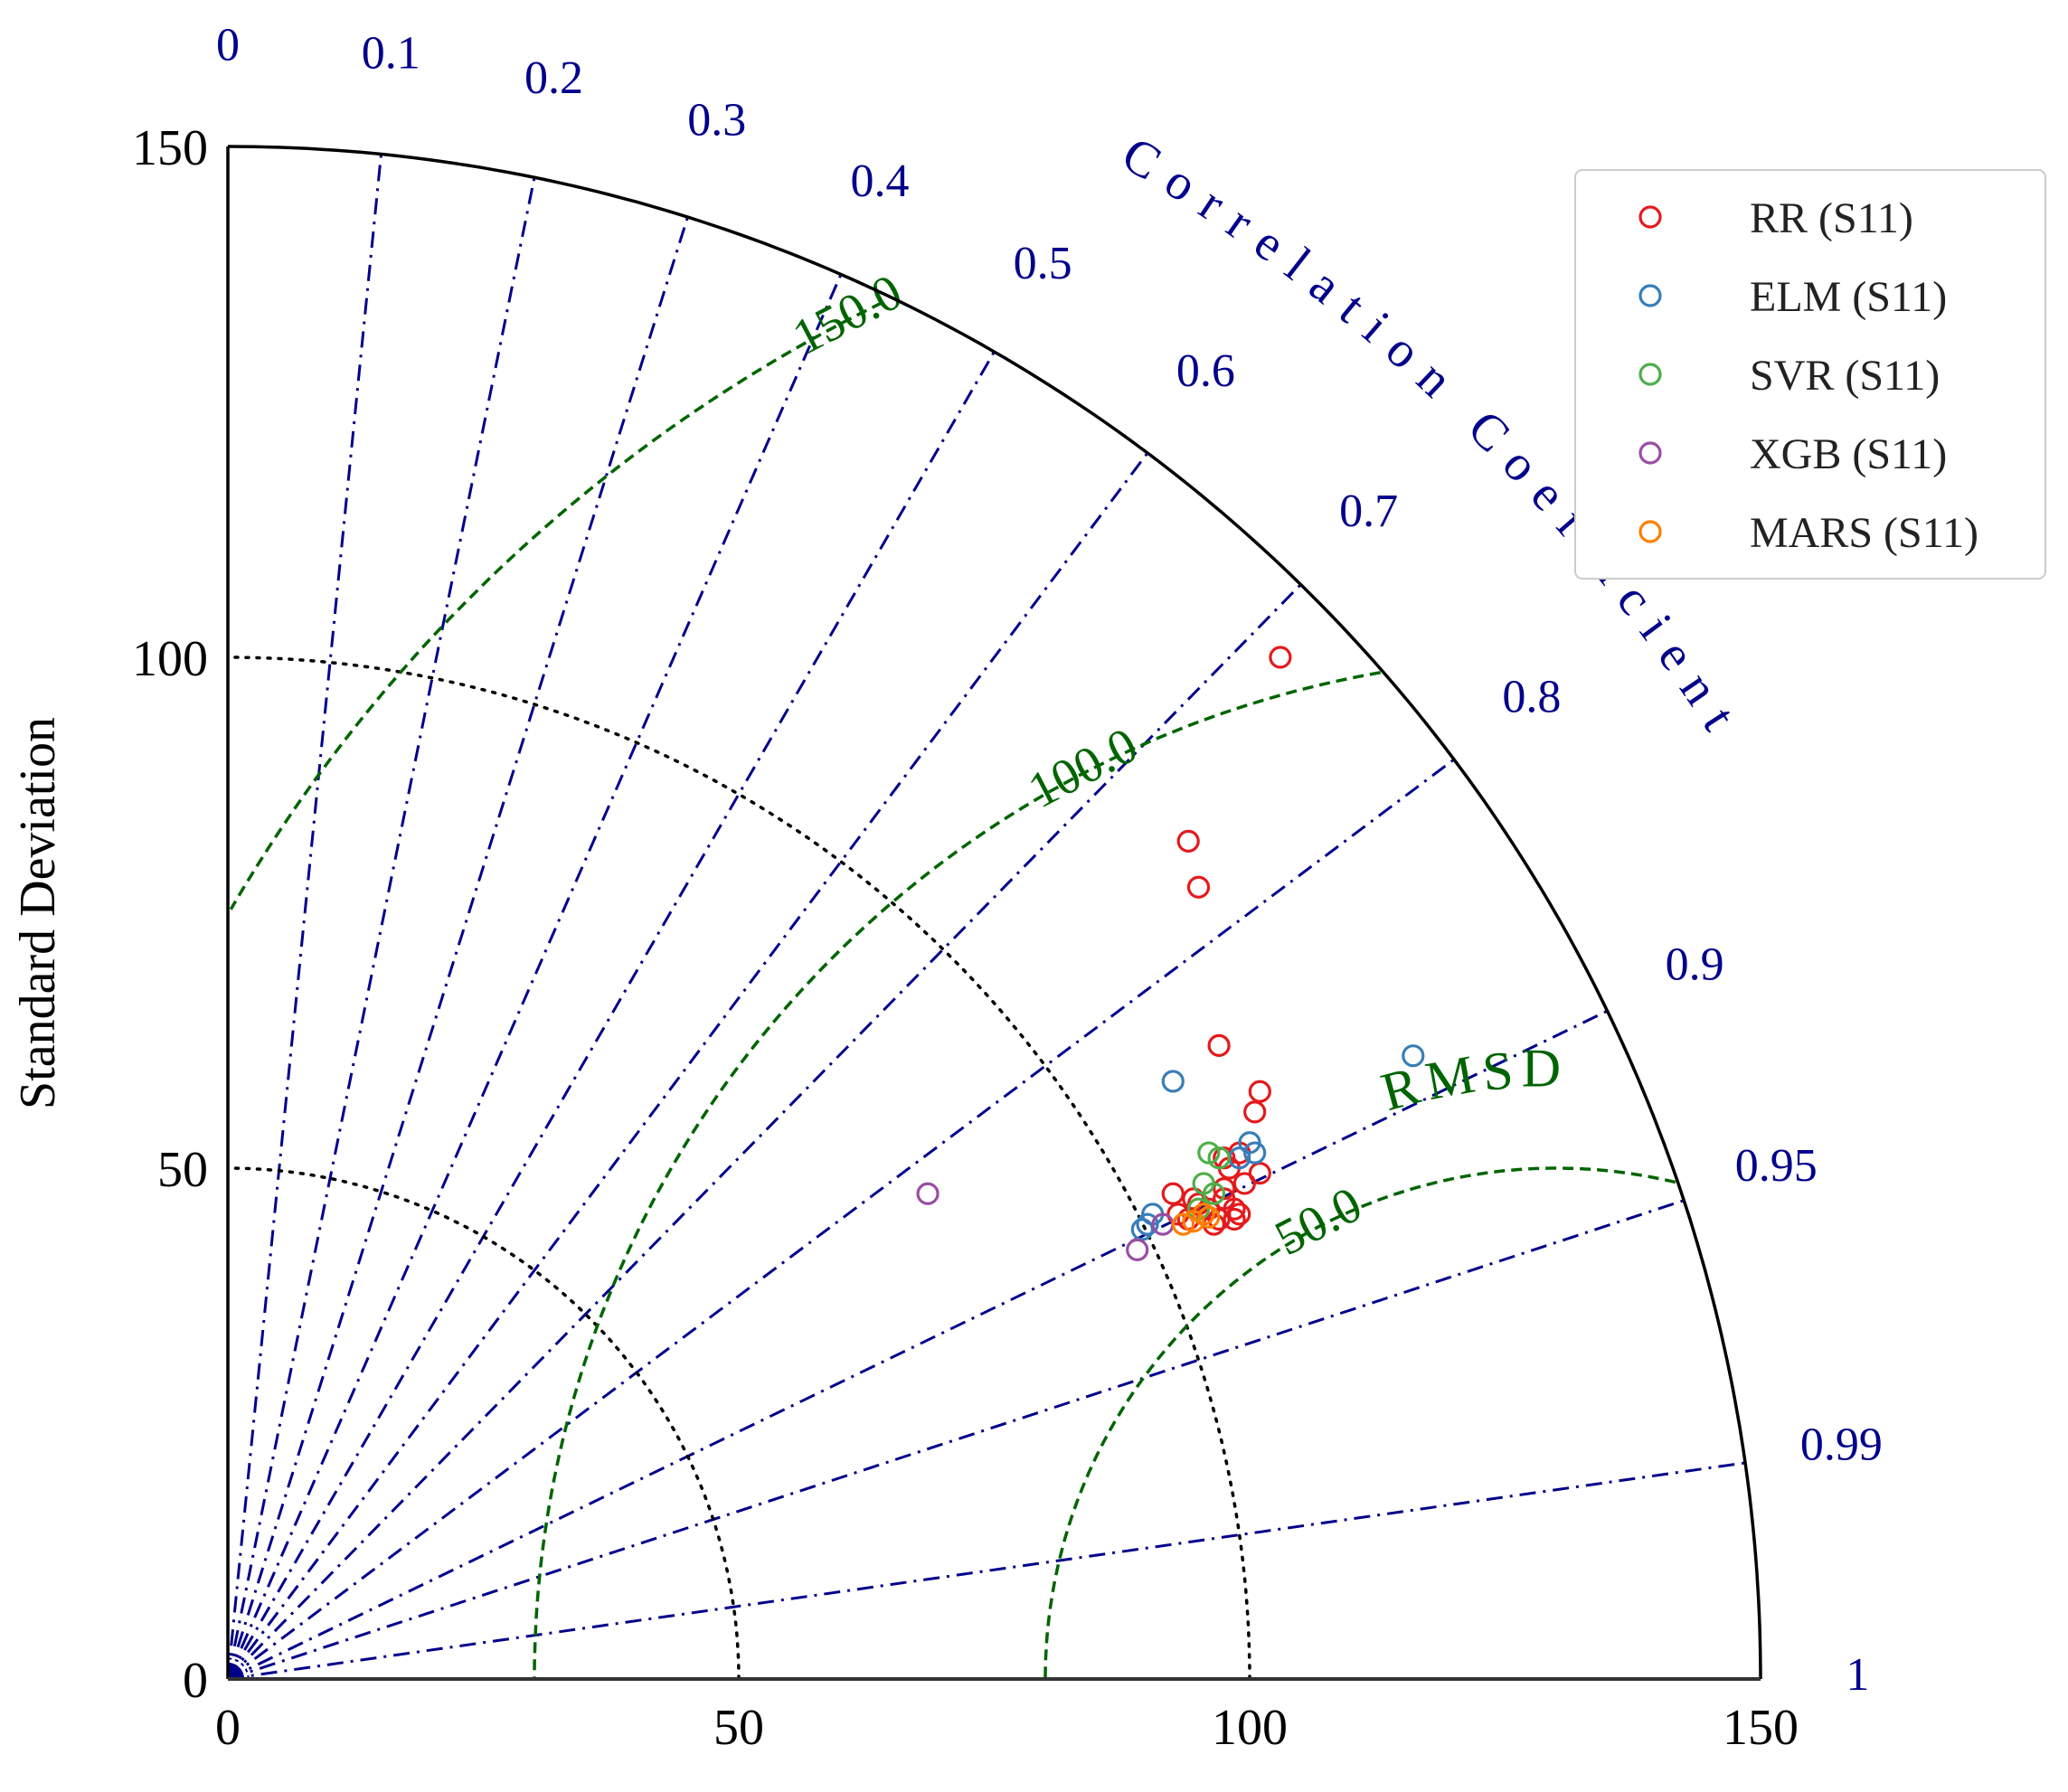 The image size is (2068, 1792). Describe the element at coordinates (1318, 1222) in the screenshot. I see `rmsd-contour-label: 50.0` at that location.